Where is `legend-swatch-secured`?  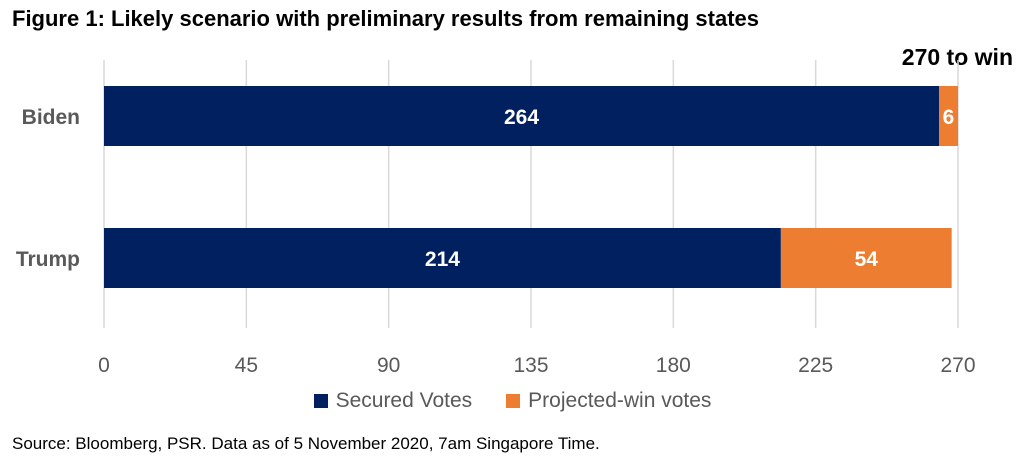 legend-swatch-secured is located at coordinates (320, 401).